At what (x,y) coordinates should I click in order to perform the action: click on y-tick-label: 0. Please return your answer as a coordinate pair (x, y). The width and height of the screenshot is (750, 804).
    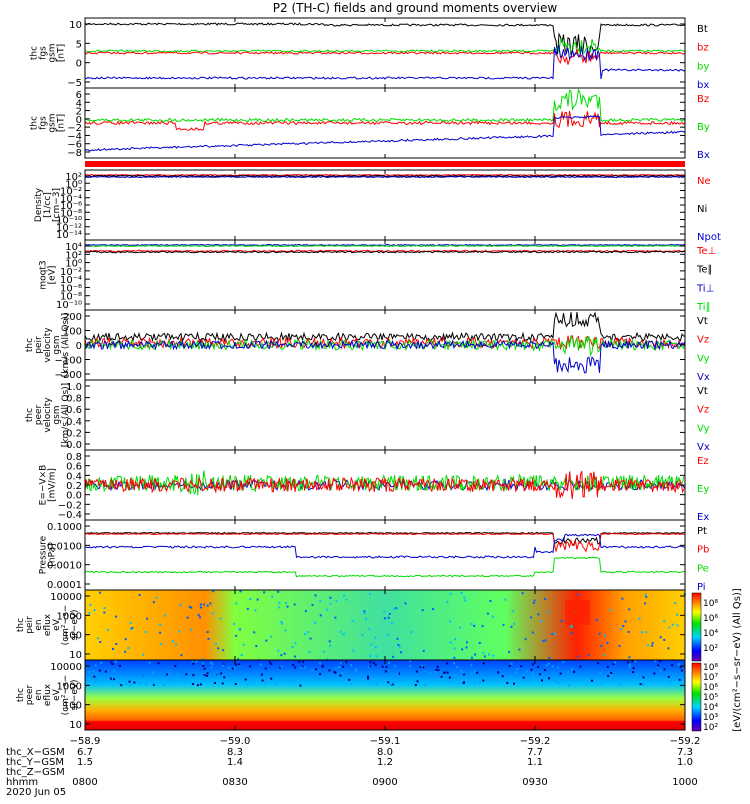
    Looking at the image, I should click on (79, 64).